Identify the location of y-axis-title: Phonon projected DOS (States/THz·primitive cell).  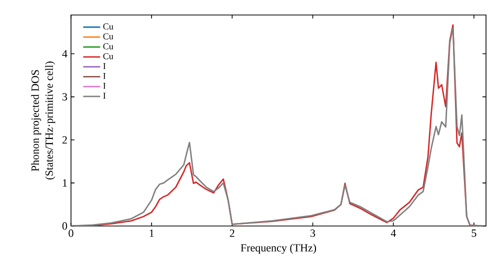
(43, 121).